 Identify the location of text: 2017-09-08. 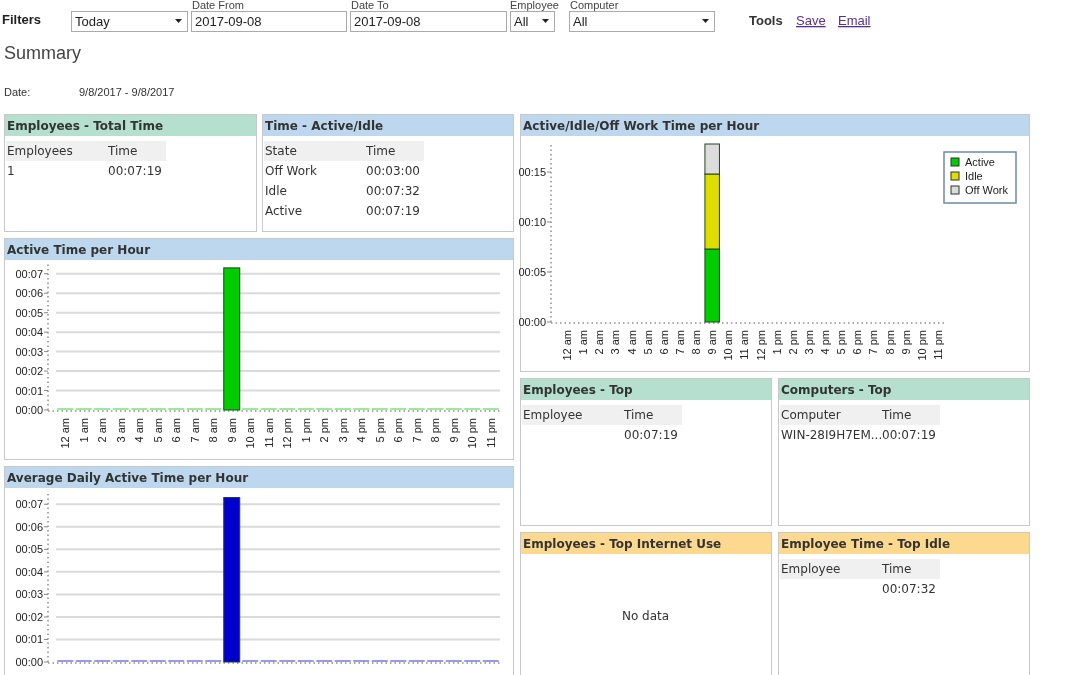
(387, 21).